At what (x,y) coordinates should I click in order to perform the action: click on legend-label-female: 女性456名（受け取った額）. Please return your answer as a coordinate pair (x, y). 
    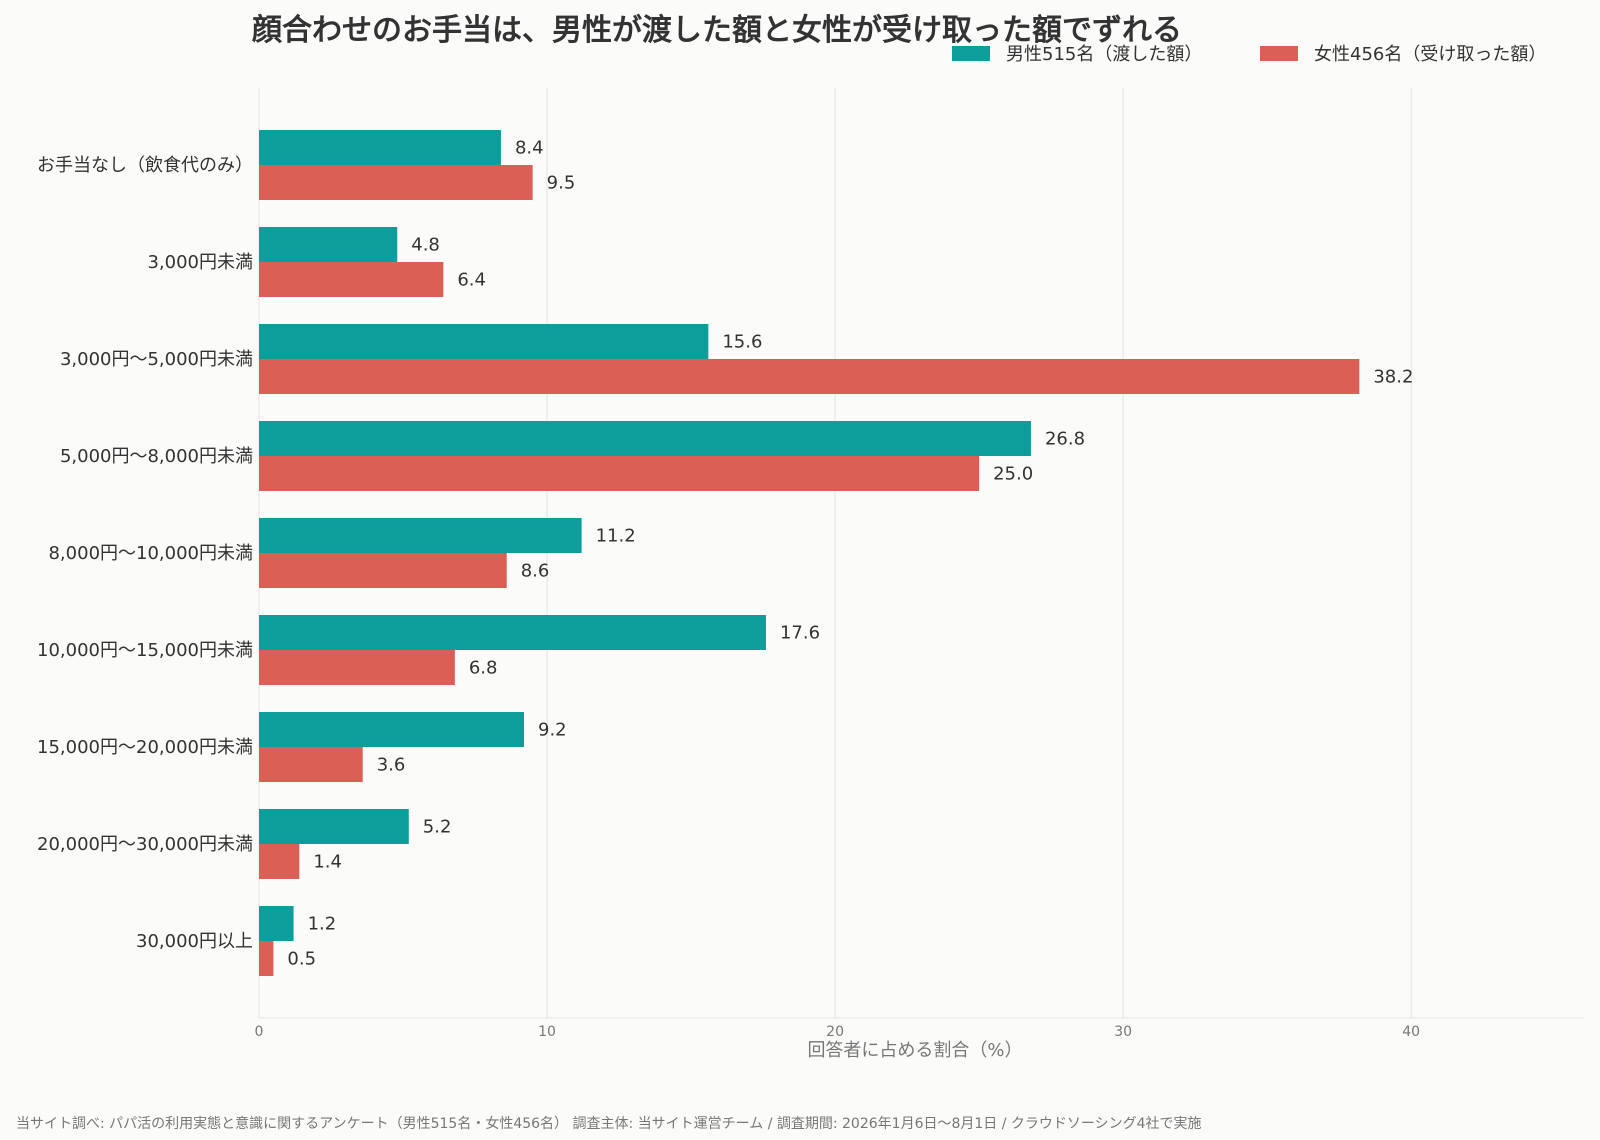
    Looking at the image, I should click on (1430, 54).